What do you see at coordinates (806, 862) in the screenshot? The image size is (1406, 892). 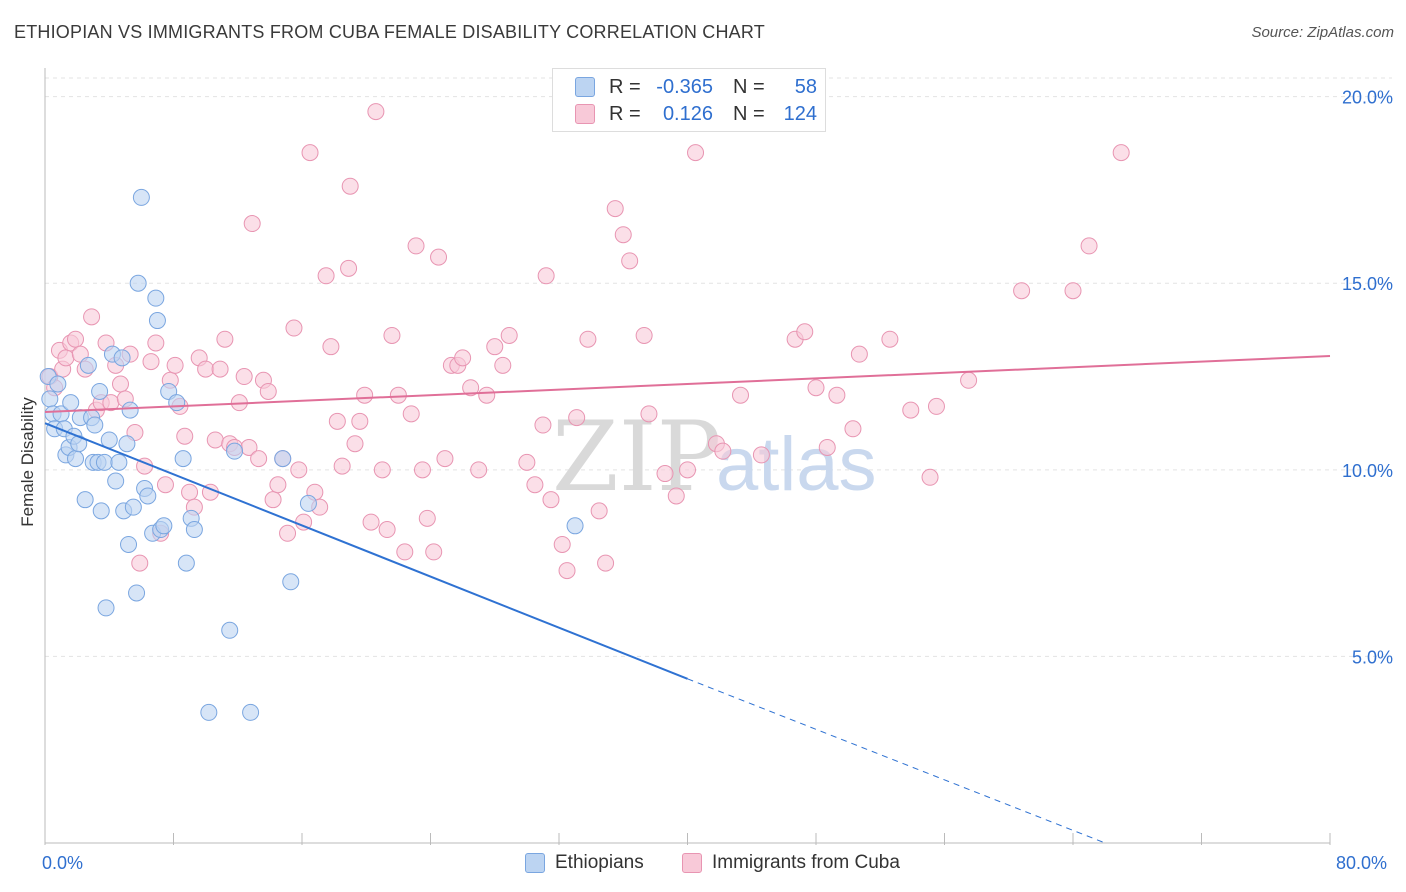 I see `legend-label-cuba: Immigrants from Cuba` at bounding box center [806, 862].